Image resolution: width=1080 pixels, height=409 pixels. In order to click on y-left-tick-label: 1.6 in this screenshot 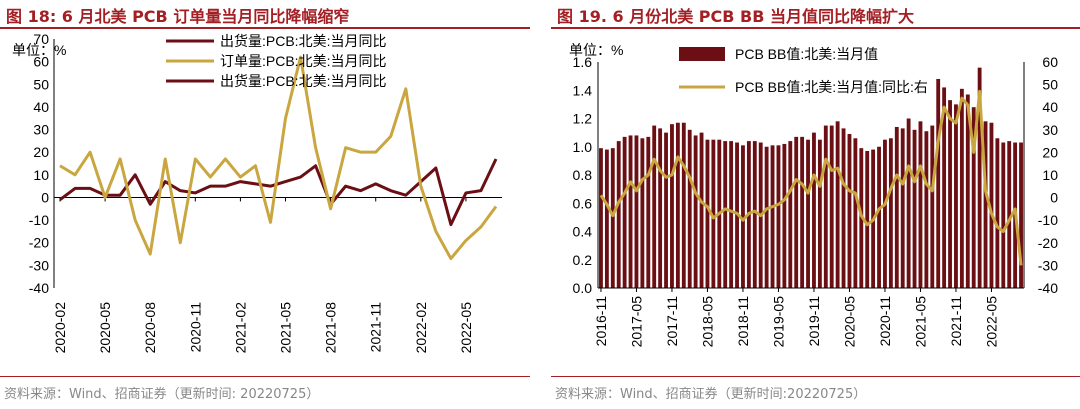, I will do `click(583, 62)`.